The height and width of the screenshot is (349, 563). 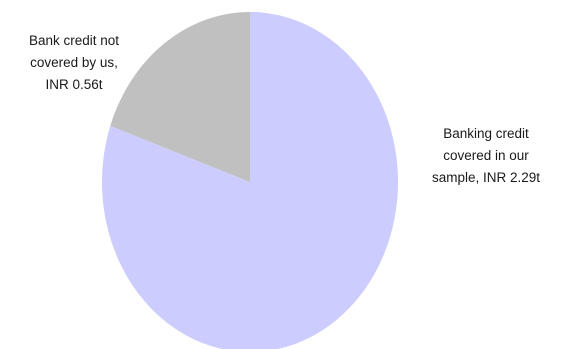 I want to click on pie-slice-label-line: Bank credit not, so click(x=74, y=40).